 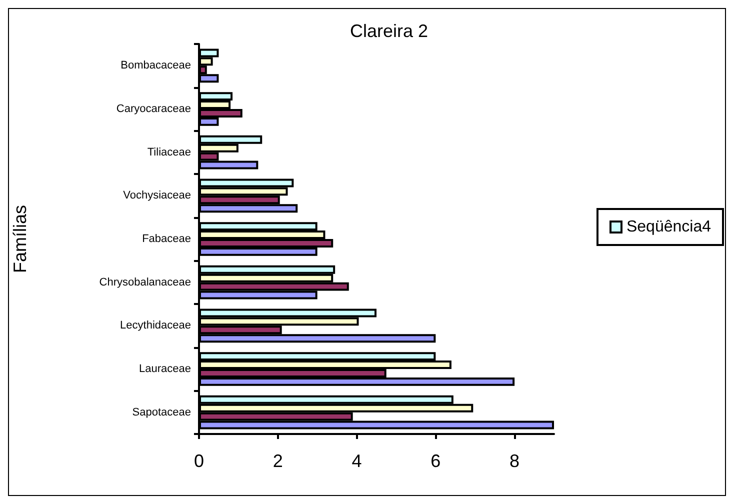 What do you see at coordinates (435, 461) in the screenshot?
I see `x-tick-label: 6` at bounding box center [435, 461].